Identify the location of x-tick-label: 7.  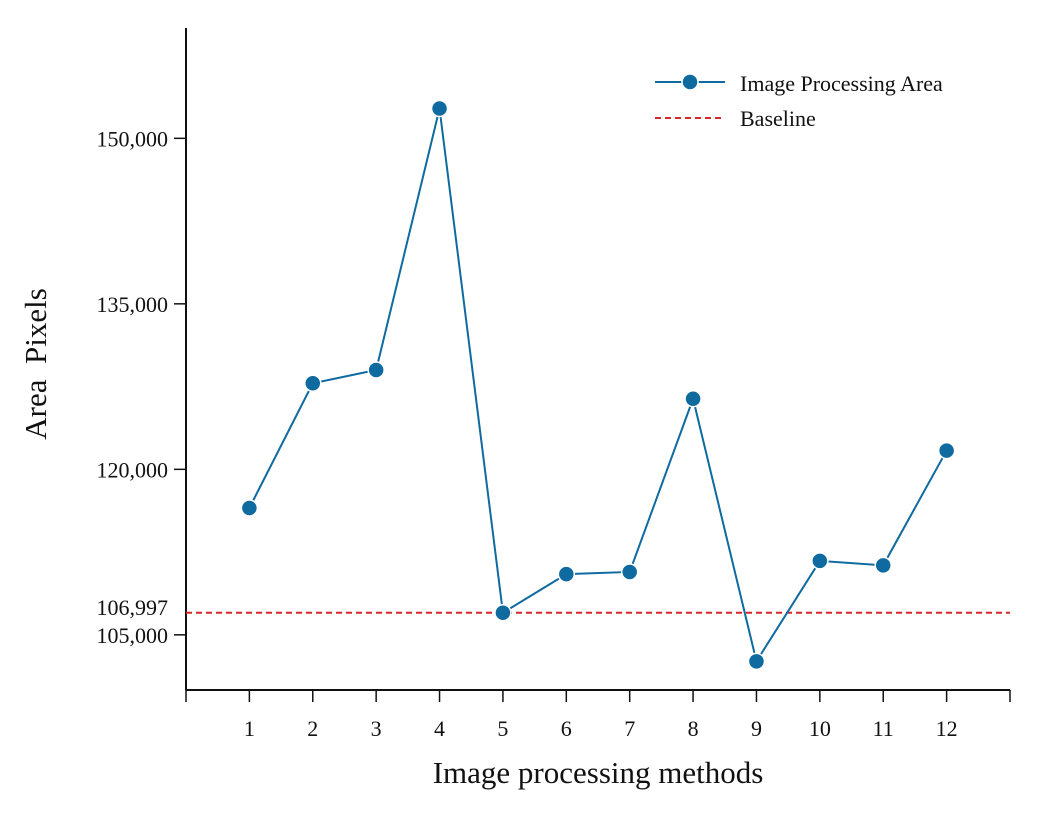
(629, 728).